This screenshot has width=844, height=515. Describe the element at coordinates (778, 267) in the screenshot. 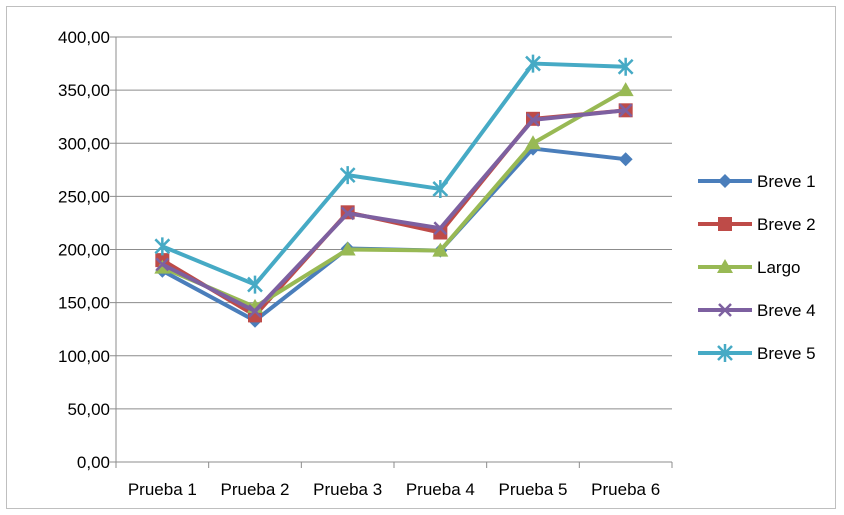

I see `legend-label: Largo` at that location.